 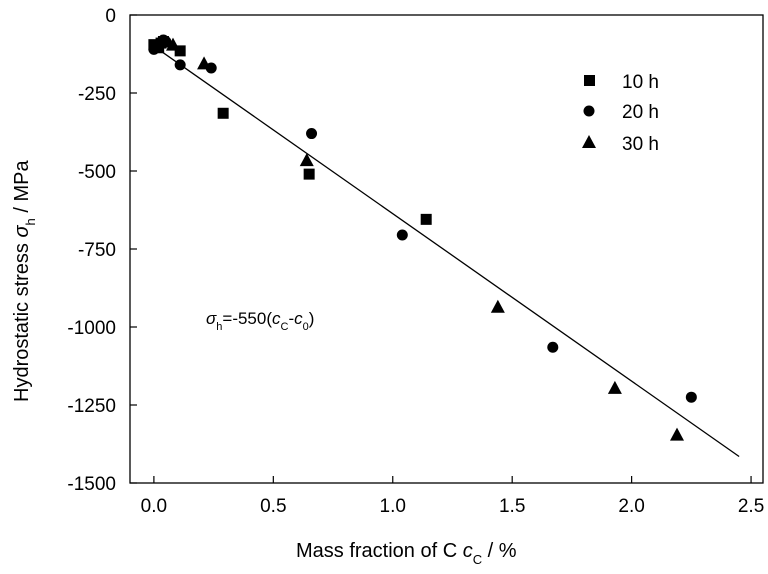 What do you see at coordinates (219, 327) in the screenshot?
I see `eq-sub-h: h` at bounding box center [219, 327].